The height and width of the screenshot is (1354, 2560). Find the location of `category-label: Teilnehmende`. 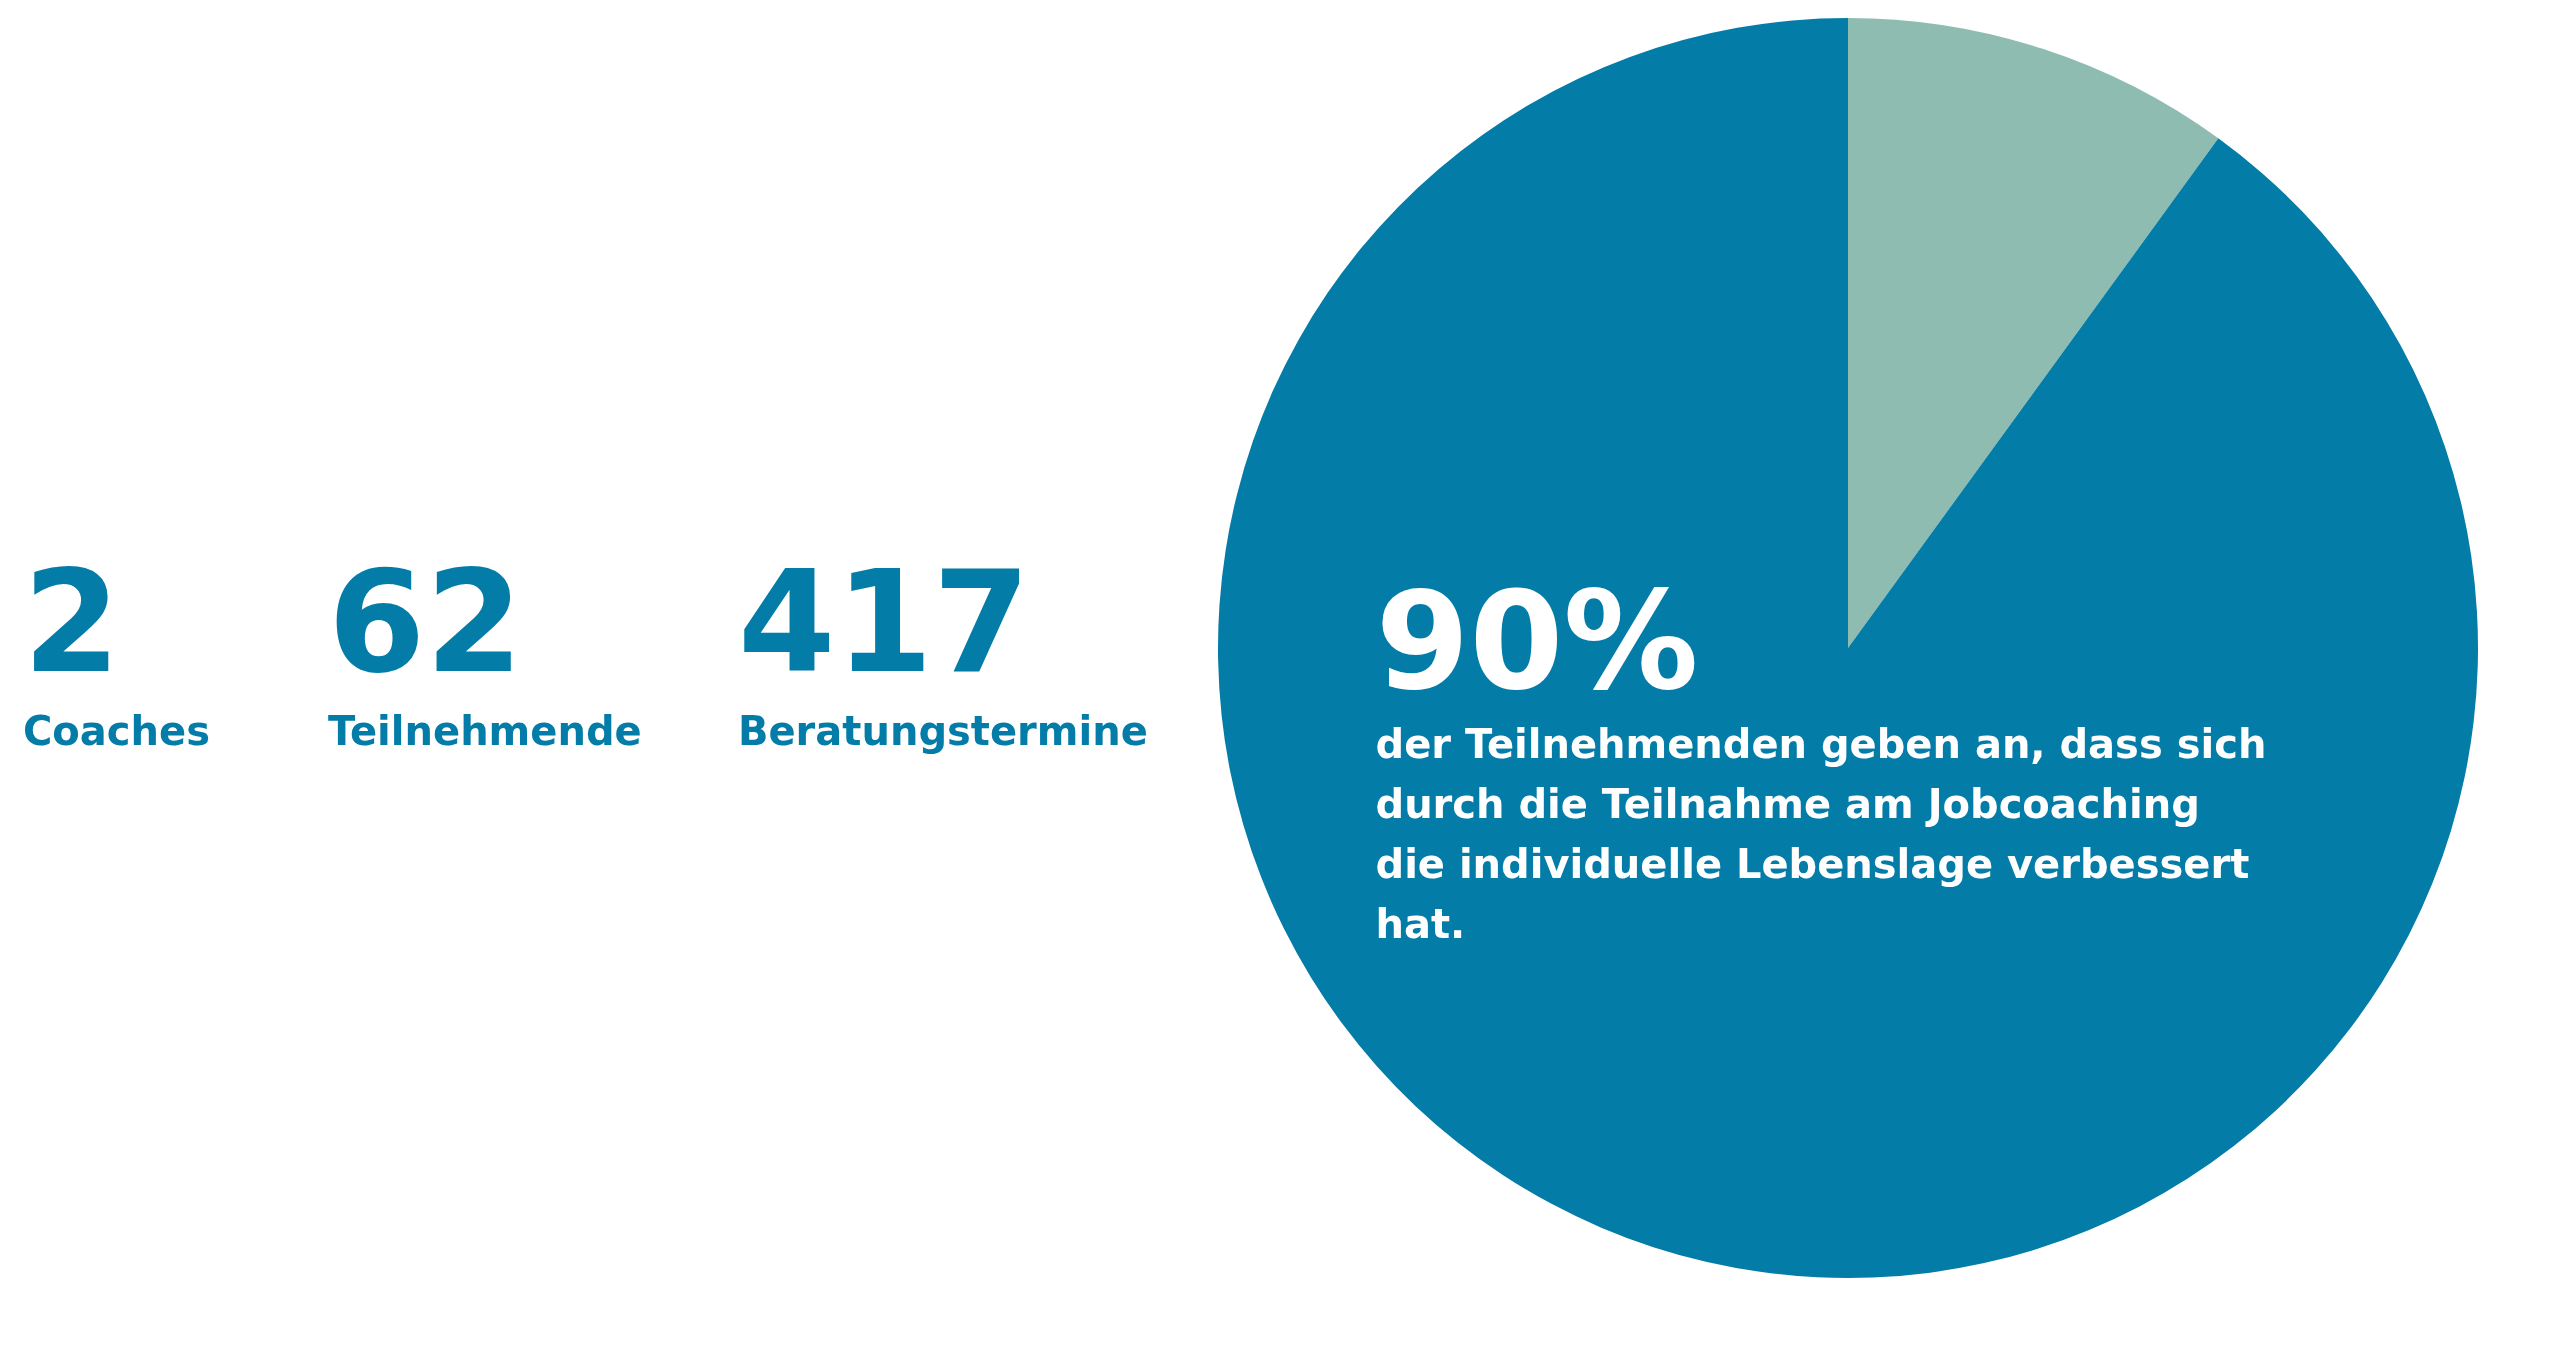

category-label: Teilnehmende is located at coordinates (485, 731).